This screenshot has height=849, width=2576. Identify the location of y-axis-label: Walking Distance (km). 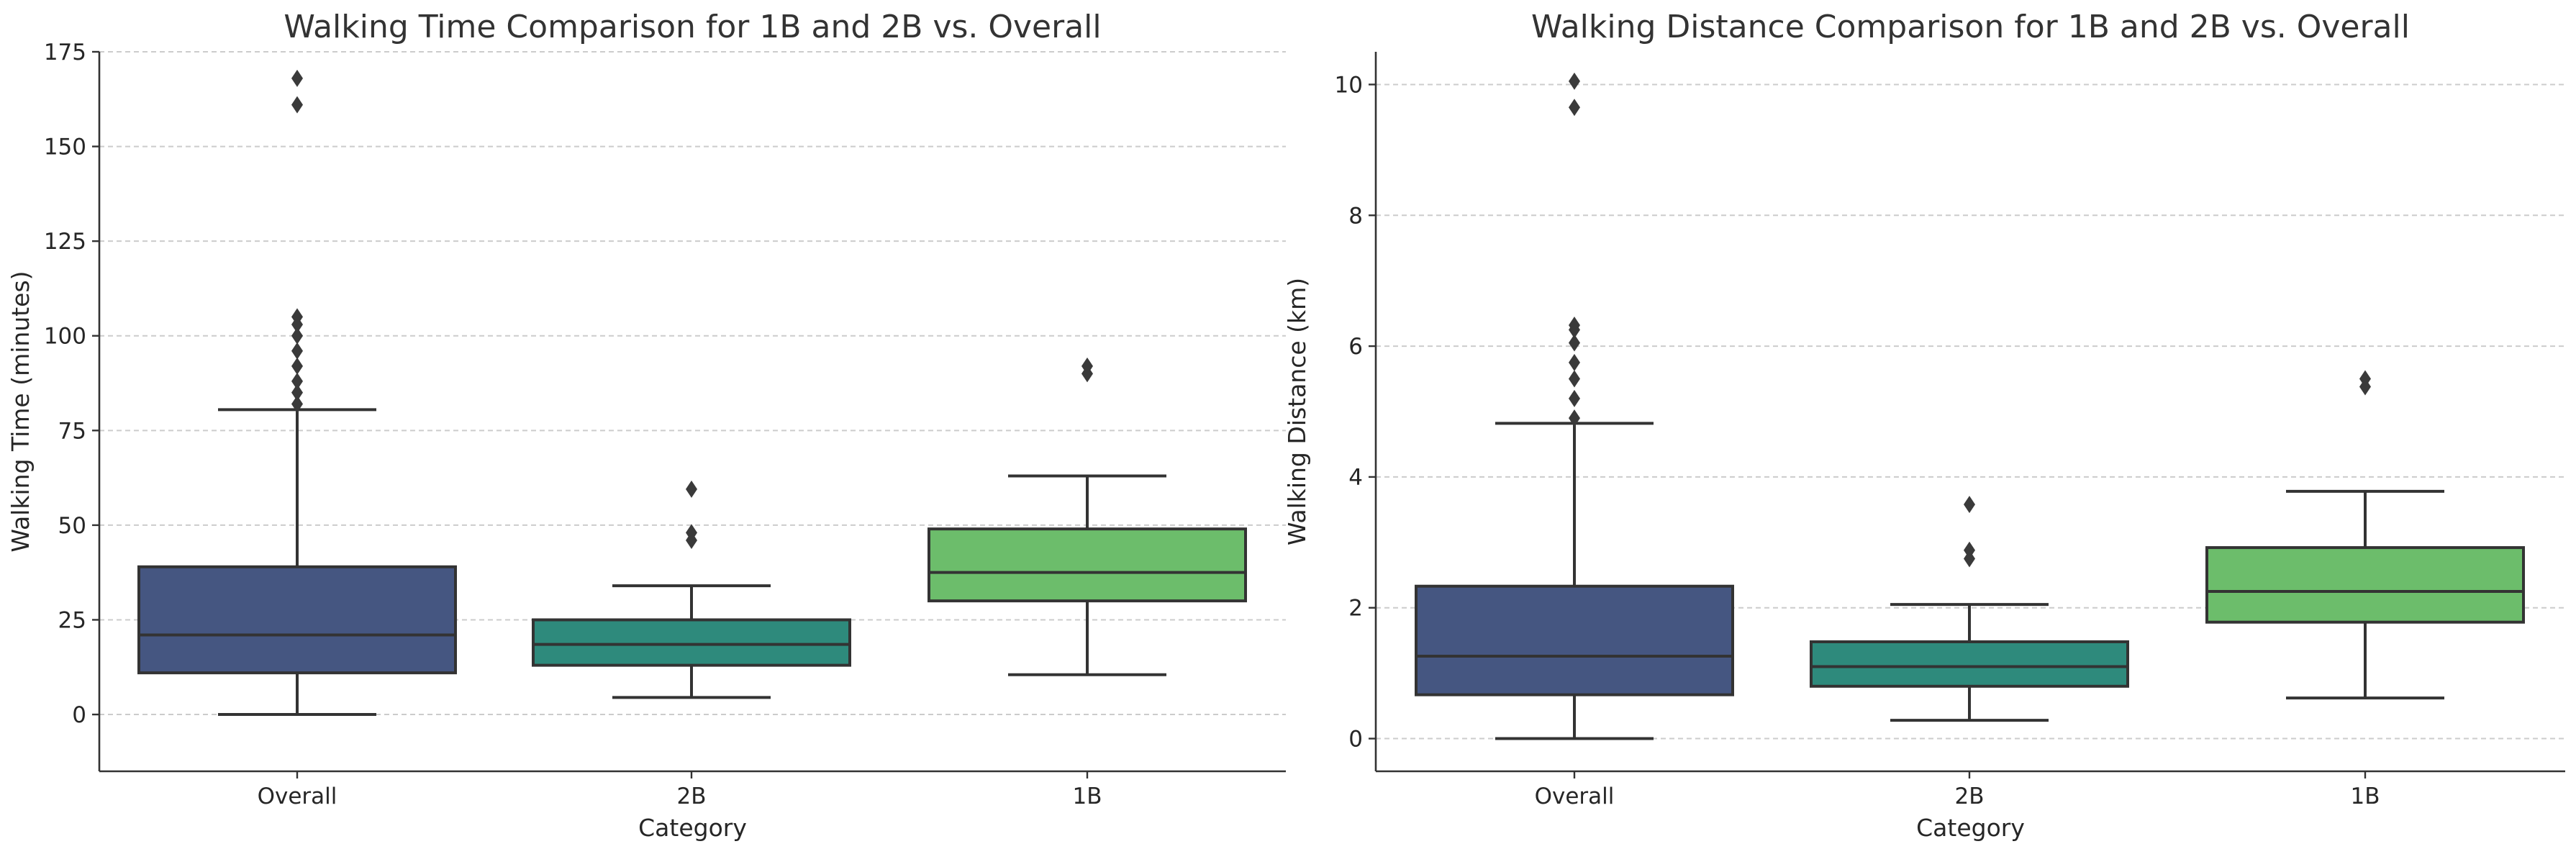
(1297, 412).